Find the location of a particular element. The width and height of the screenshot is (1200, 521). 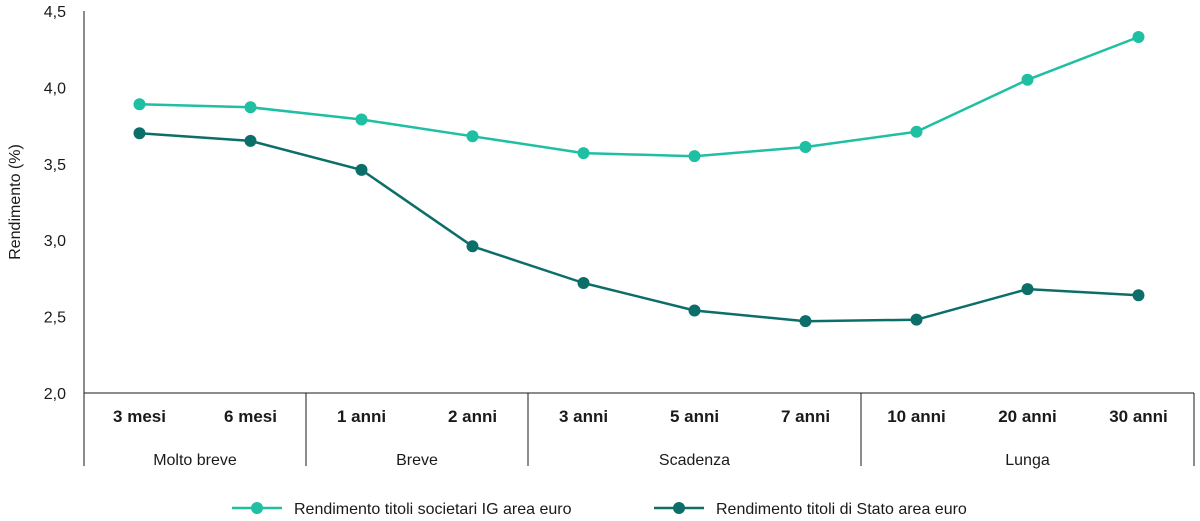

x-tick-label: 1 anni is located at coordinates (361, 416).